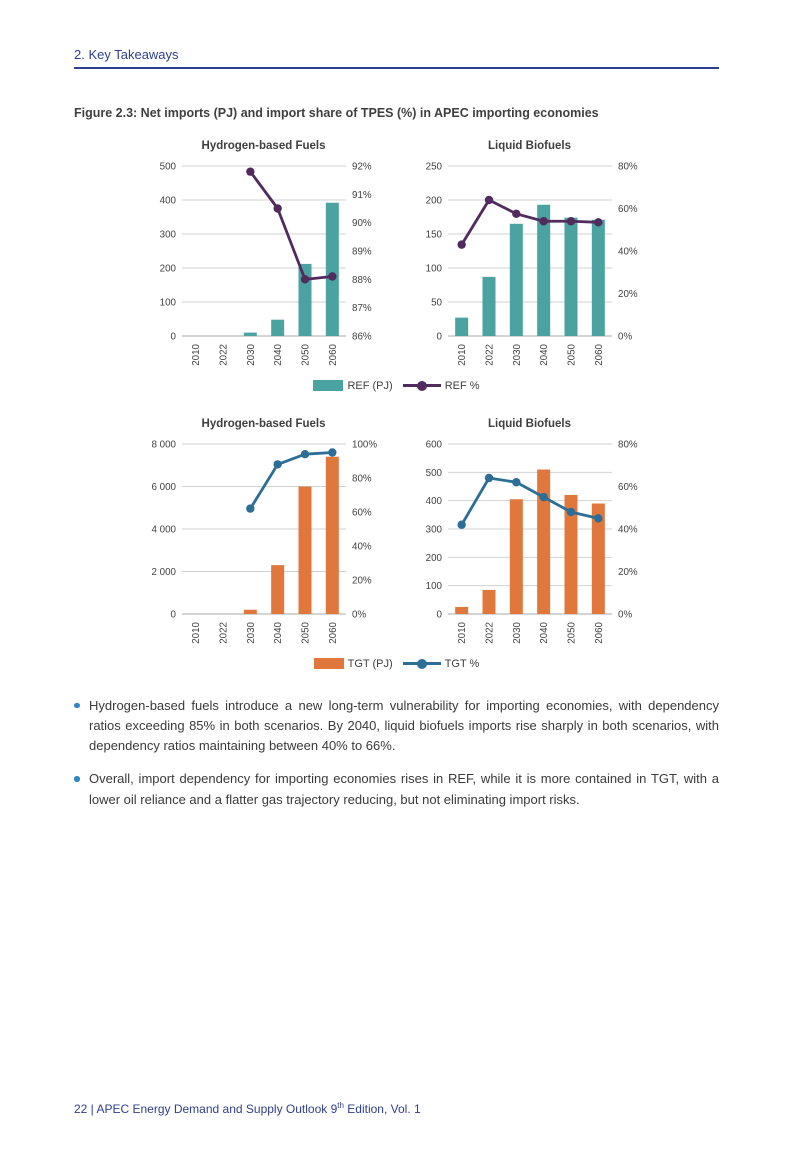 The width and height of the screenshot is (793, 1168). Describe the element at coordinates (462, 663) in the screenshot. I see `legend-label: TGT %` at that location.